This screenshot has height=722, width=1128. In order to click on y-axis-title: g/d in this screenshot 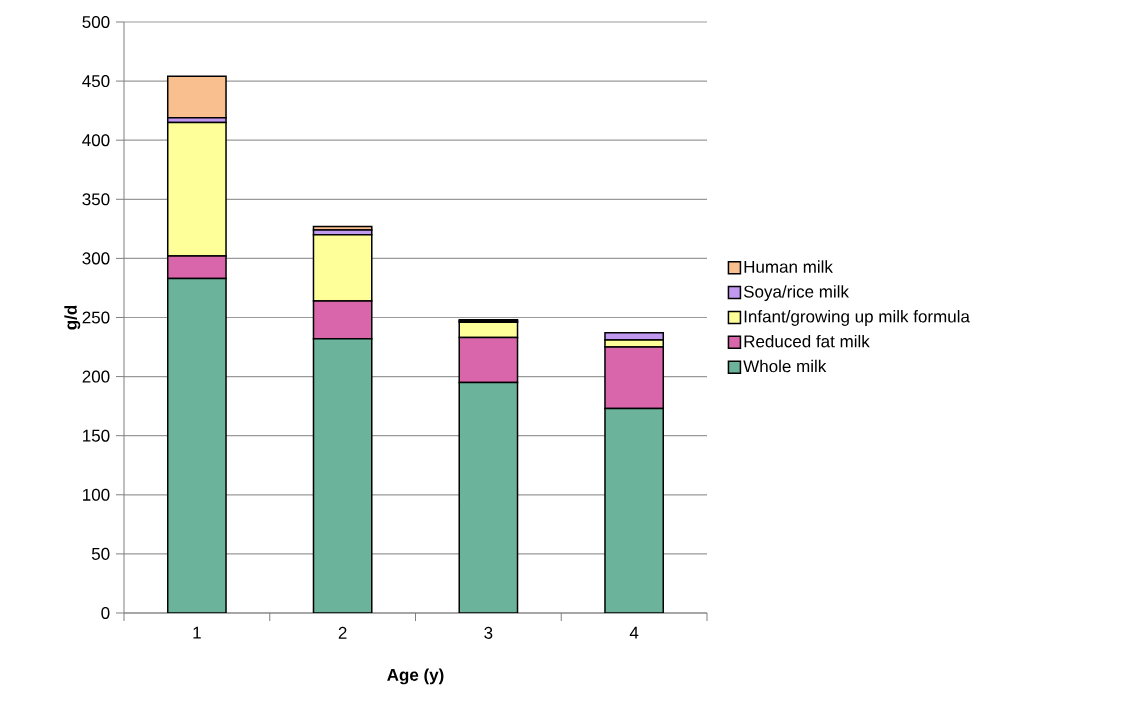, I will do `click(72, 317)`.